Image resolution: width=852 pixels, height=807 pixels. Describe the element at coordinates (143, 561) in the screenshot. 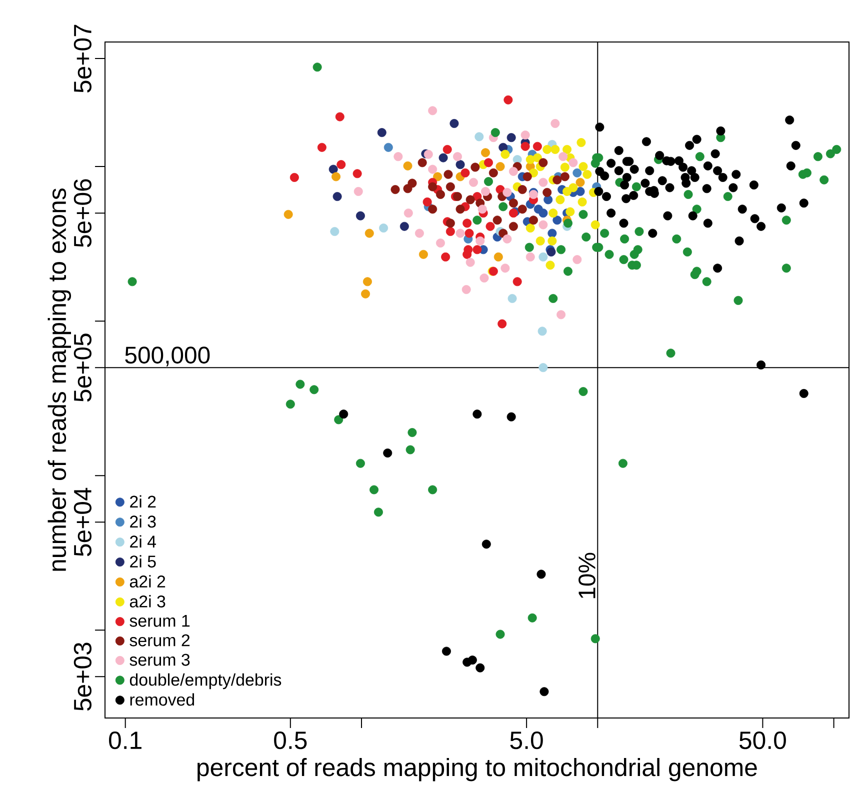

I see `legend-label: 2i 5` at that location.